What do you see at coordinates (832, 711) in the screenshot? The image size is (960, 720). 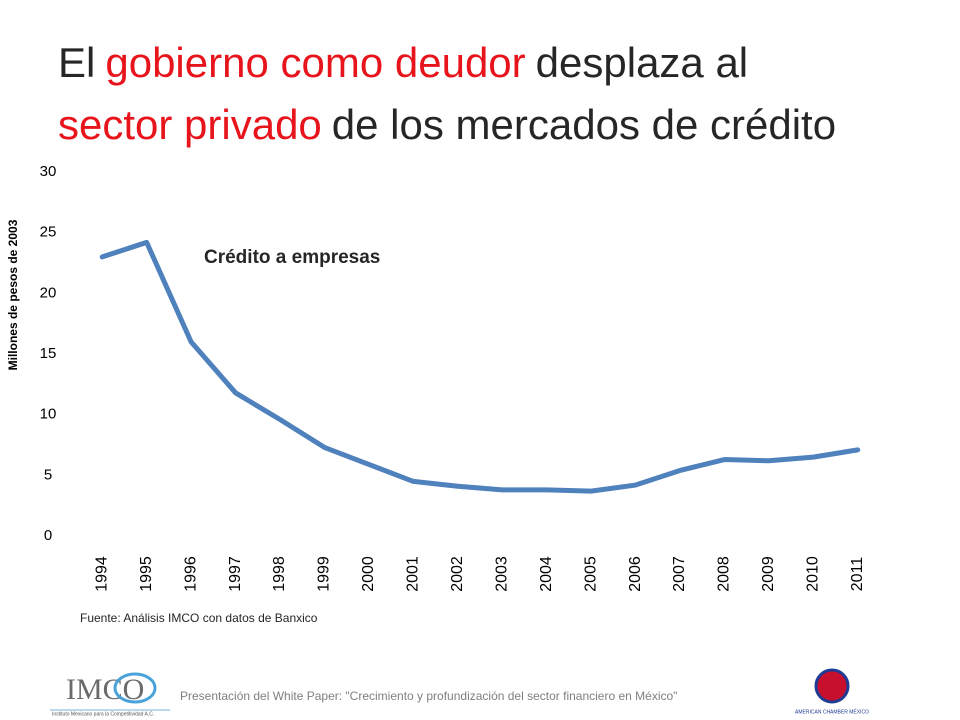 I see `amcham-text: AMERICAN CHAMBER MÉXICO` at bounding box center [832, 711].